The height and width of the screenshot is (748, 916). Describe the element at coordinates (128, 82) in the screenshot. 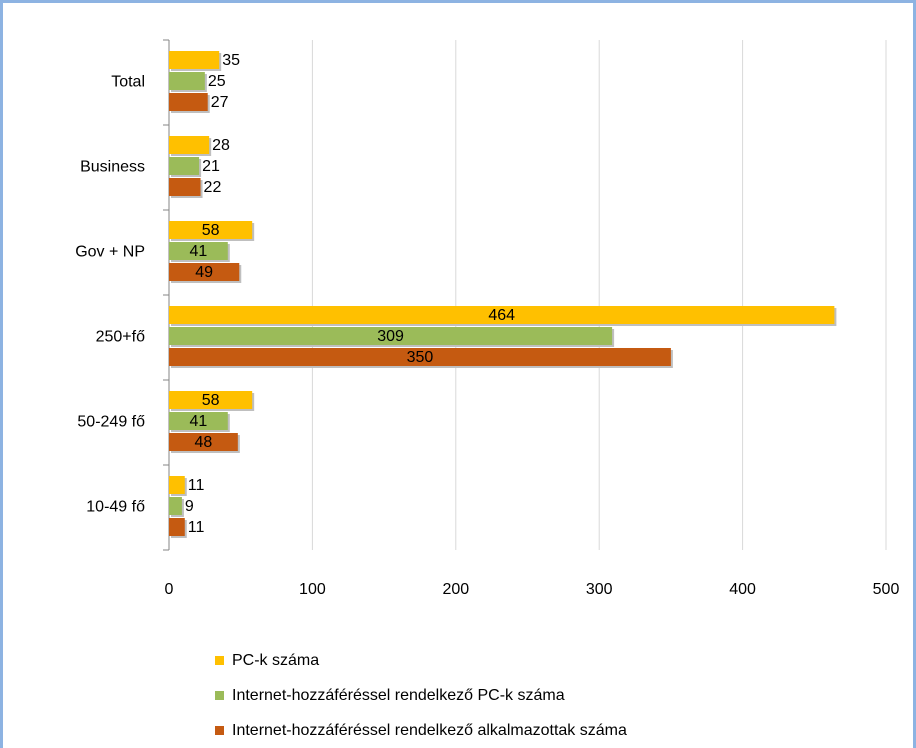

I see `y-tick-label: Total` at that location.